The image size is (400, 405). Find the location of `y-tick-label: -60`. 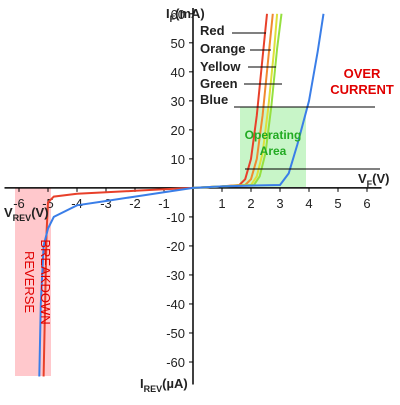

y-tick-label: -60 is located at coordinates (175, 362).